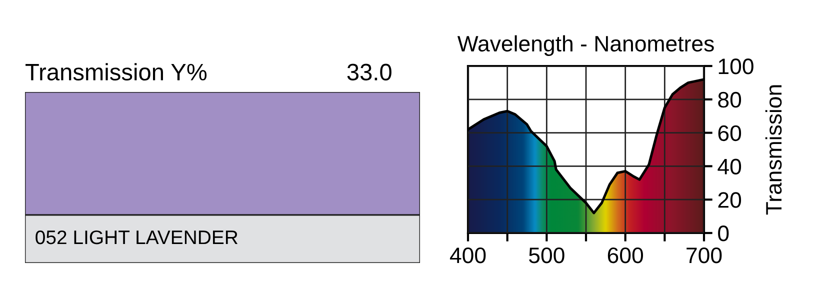 The image size is (827, 283). Describe the element at coordinates (730, 100) in the screenshot. I see `y-tick-label: 80` at that location.